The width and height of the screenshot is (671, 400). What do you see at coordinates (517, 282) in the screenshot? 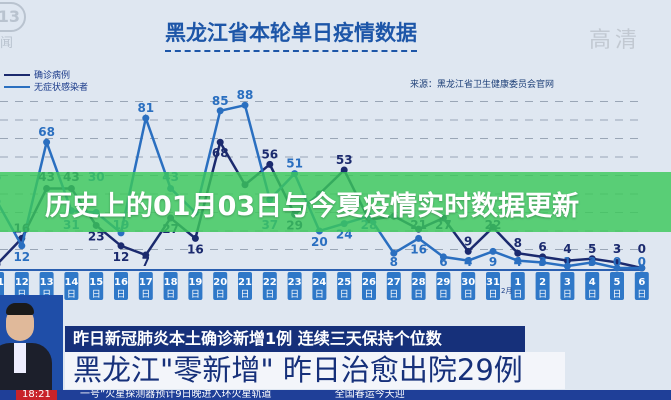
I see `x-tick-label: 1` at bounding box center [517, 282].